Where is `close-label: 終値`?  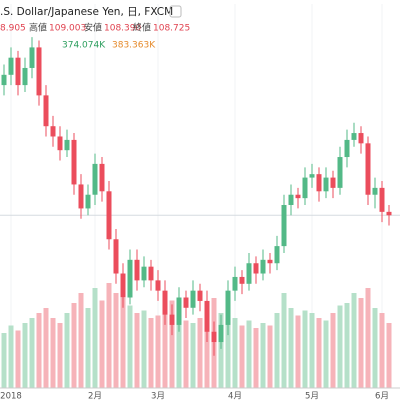
close-label: 終値 is located at coordinates (142, 28).